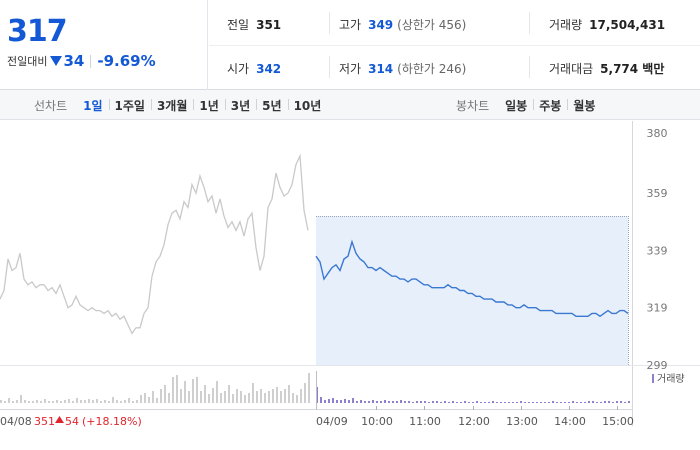 The width and height of the screenshot is (700, 450). What do you see at coordinates (584, 105) in the screenshot?
I see `tab-monthly-candle: 월봉` at bounding box center [584, 105].